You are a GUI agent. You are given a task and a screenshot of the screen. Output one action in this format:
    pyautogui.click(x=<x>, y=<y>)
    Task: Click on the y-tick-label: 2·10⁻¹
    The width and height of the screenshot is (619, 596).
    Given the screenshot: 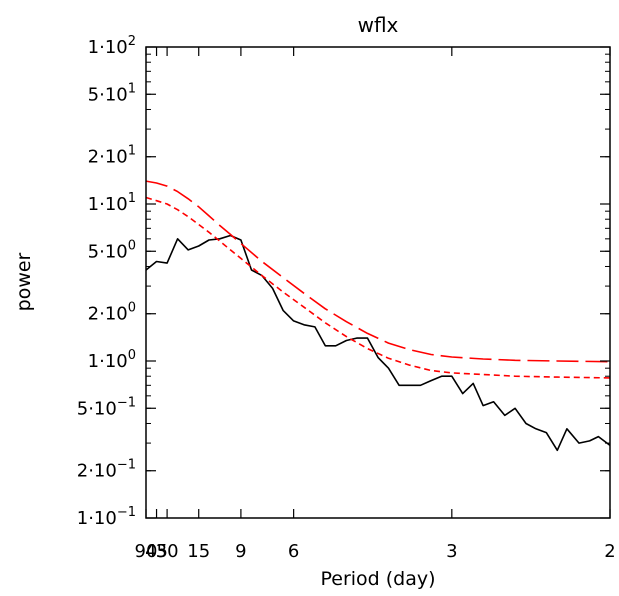 What is the action you would take?
    pyautogui.click(x=106, y=470)
    